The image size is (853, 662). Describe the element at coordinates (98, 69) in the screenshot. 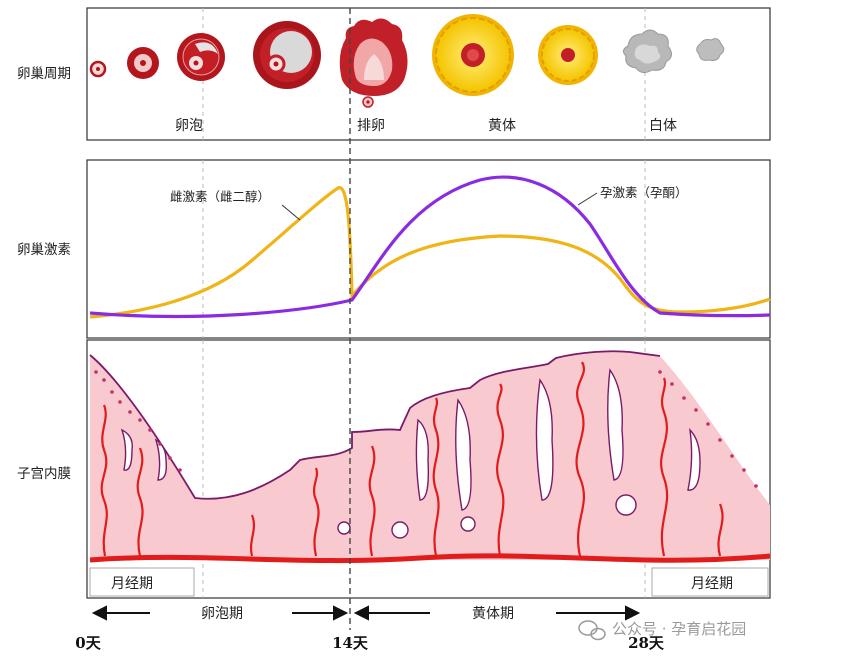

I see `follicle-tiny` at that location.